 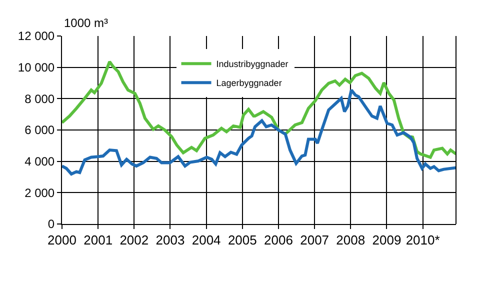 I want to click on x-tick-label: 2010*, so click(x=423, y=240).